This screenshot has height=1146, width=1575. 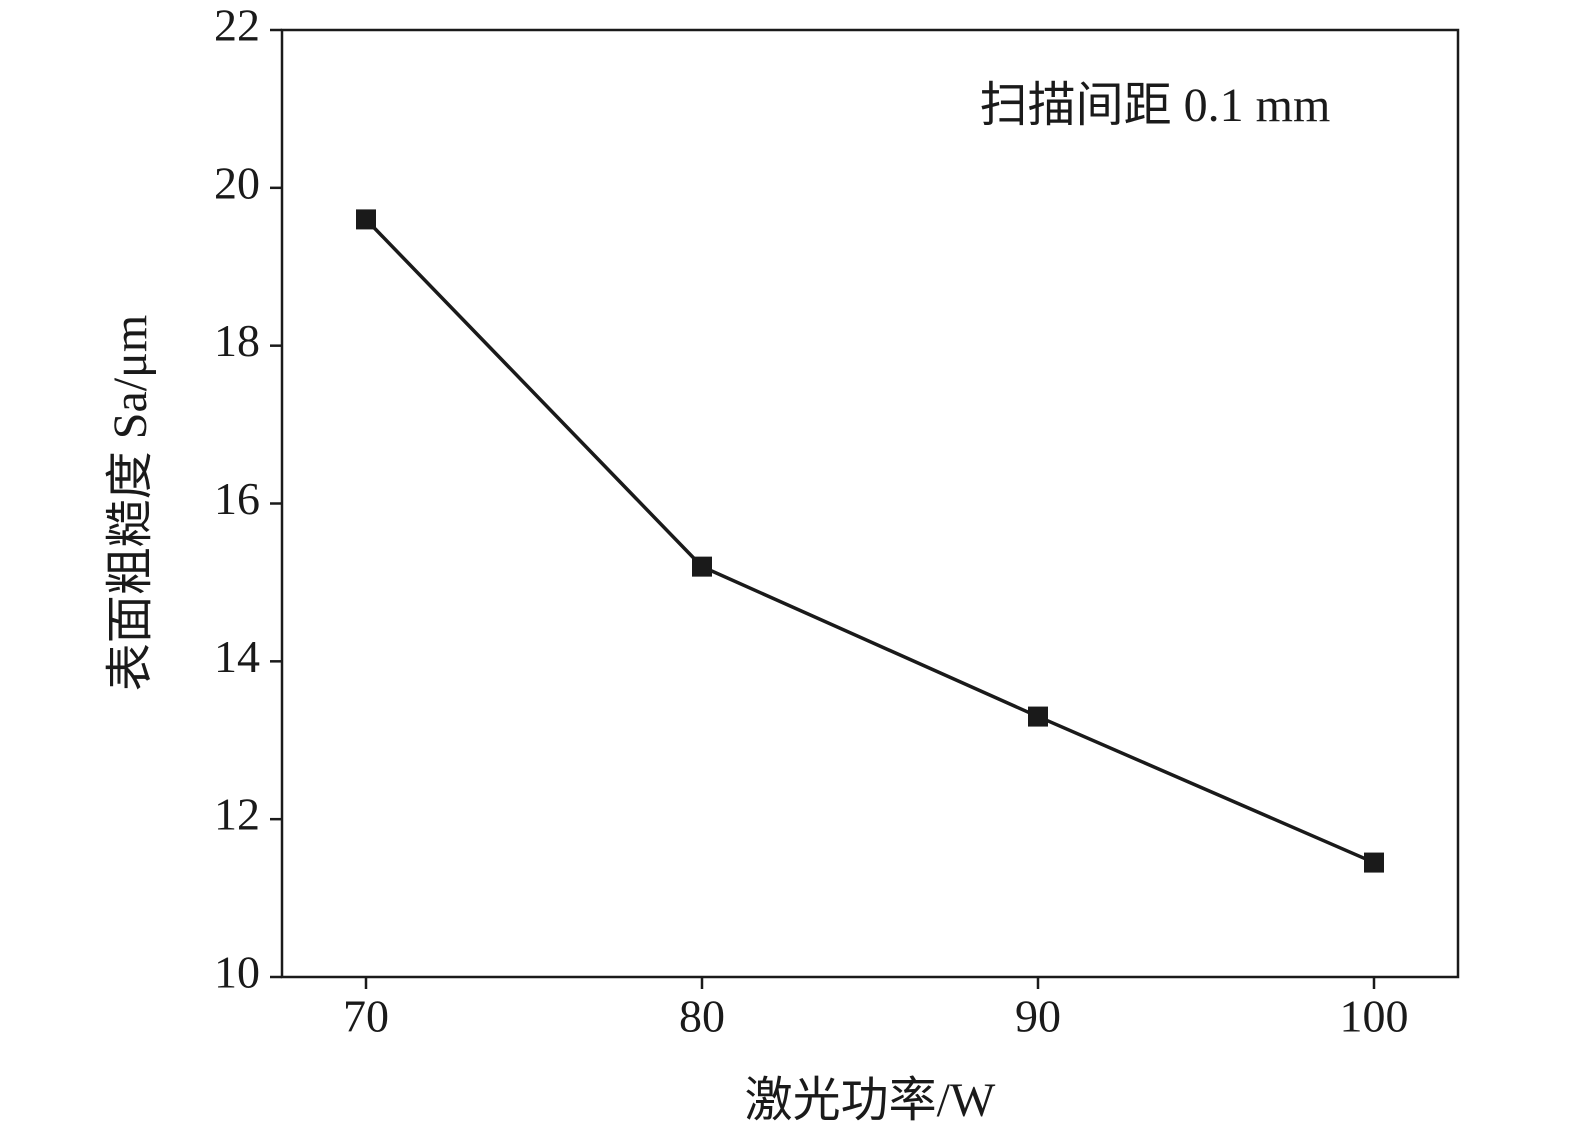 What do you see at coordinates (1038, 1016) in the screenshot?
I see `x-tick-label: 90` at bounding box center [1038, 1016].